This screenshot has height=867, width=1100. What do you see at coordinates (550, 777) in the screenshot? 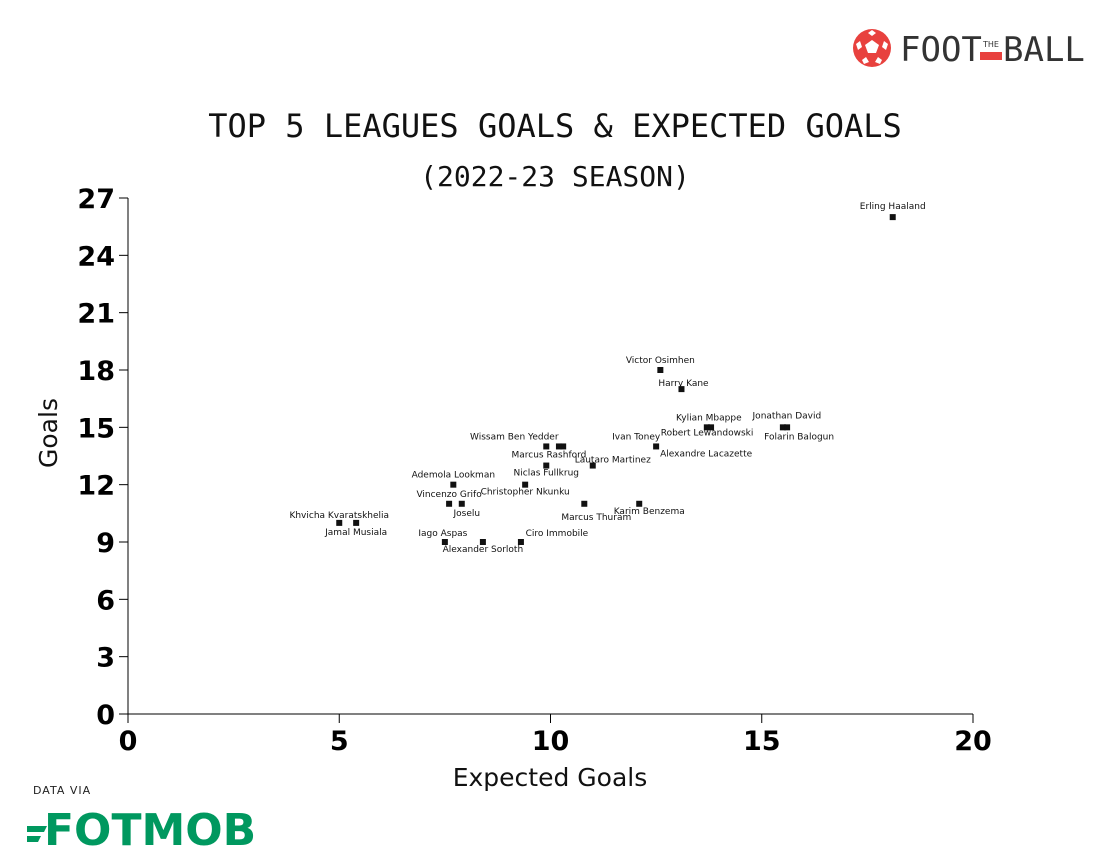
I see `x-axis-label: Expected Goals` at bounding box center [550, 777].